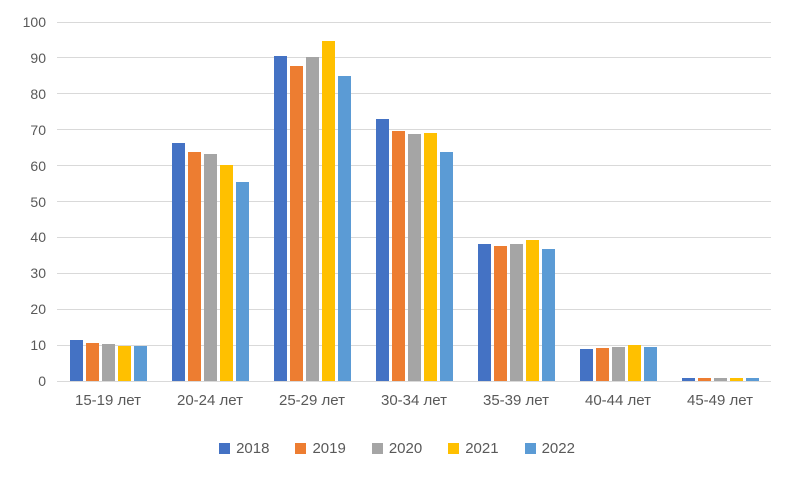  I want to click on y-tick-label-90: 90, so click(38, 57).